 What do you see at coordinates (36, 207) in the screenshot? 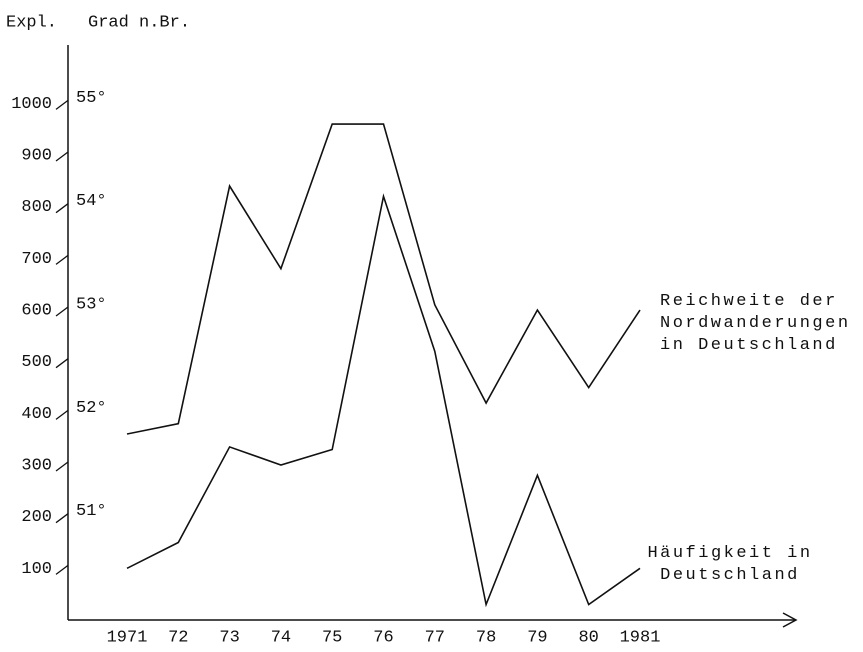
I see `y-tick-label: 800` at bounding box center [36, 207].